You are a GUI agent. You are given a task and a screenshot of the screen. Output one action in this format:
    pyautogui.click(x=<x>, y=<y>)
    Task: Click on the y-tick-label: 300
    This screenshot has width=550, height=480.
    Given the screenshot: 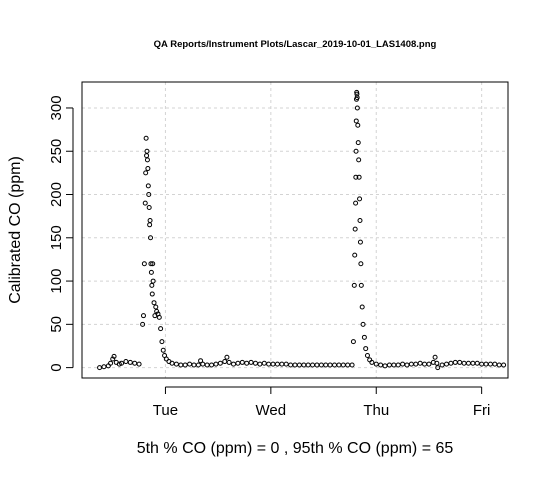 What is the action you would take?
    pyautogui.click(x=56, y=107)
    